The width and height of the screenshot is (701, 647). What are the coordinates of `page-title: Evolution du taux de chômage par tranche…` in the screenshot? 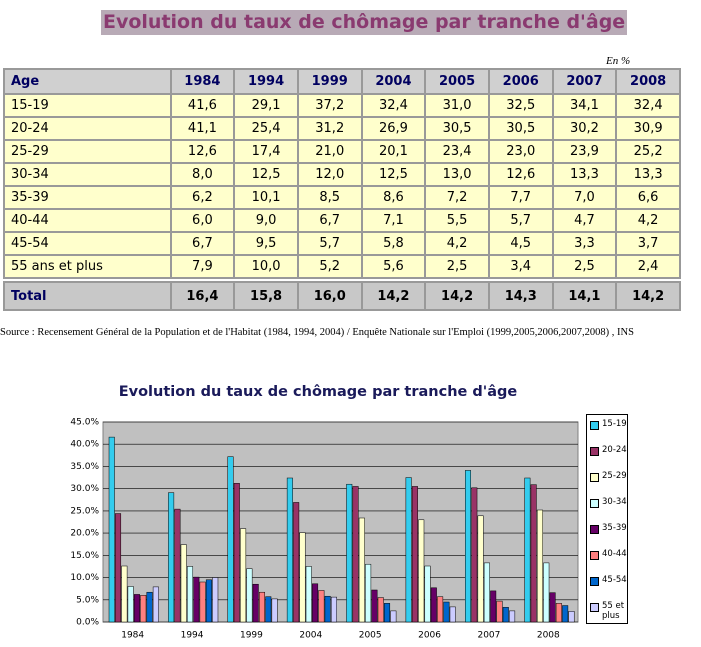 It's located at (364, 22).